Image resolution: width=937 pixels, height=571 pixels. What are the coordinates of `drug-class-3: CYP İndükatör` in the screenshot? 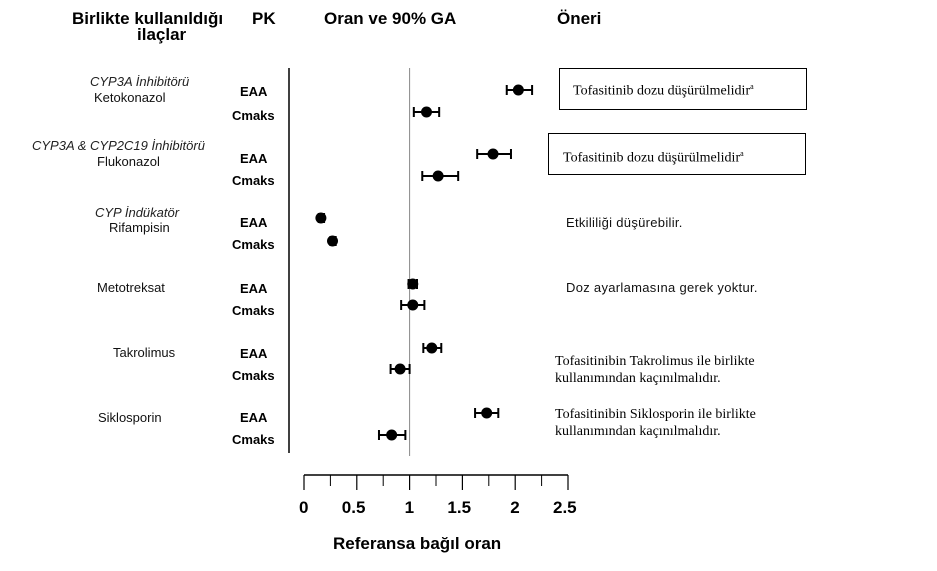 It's located at (137, 212).